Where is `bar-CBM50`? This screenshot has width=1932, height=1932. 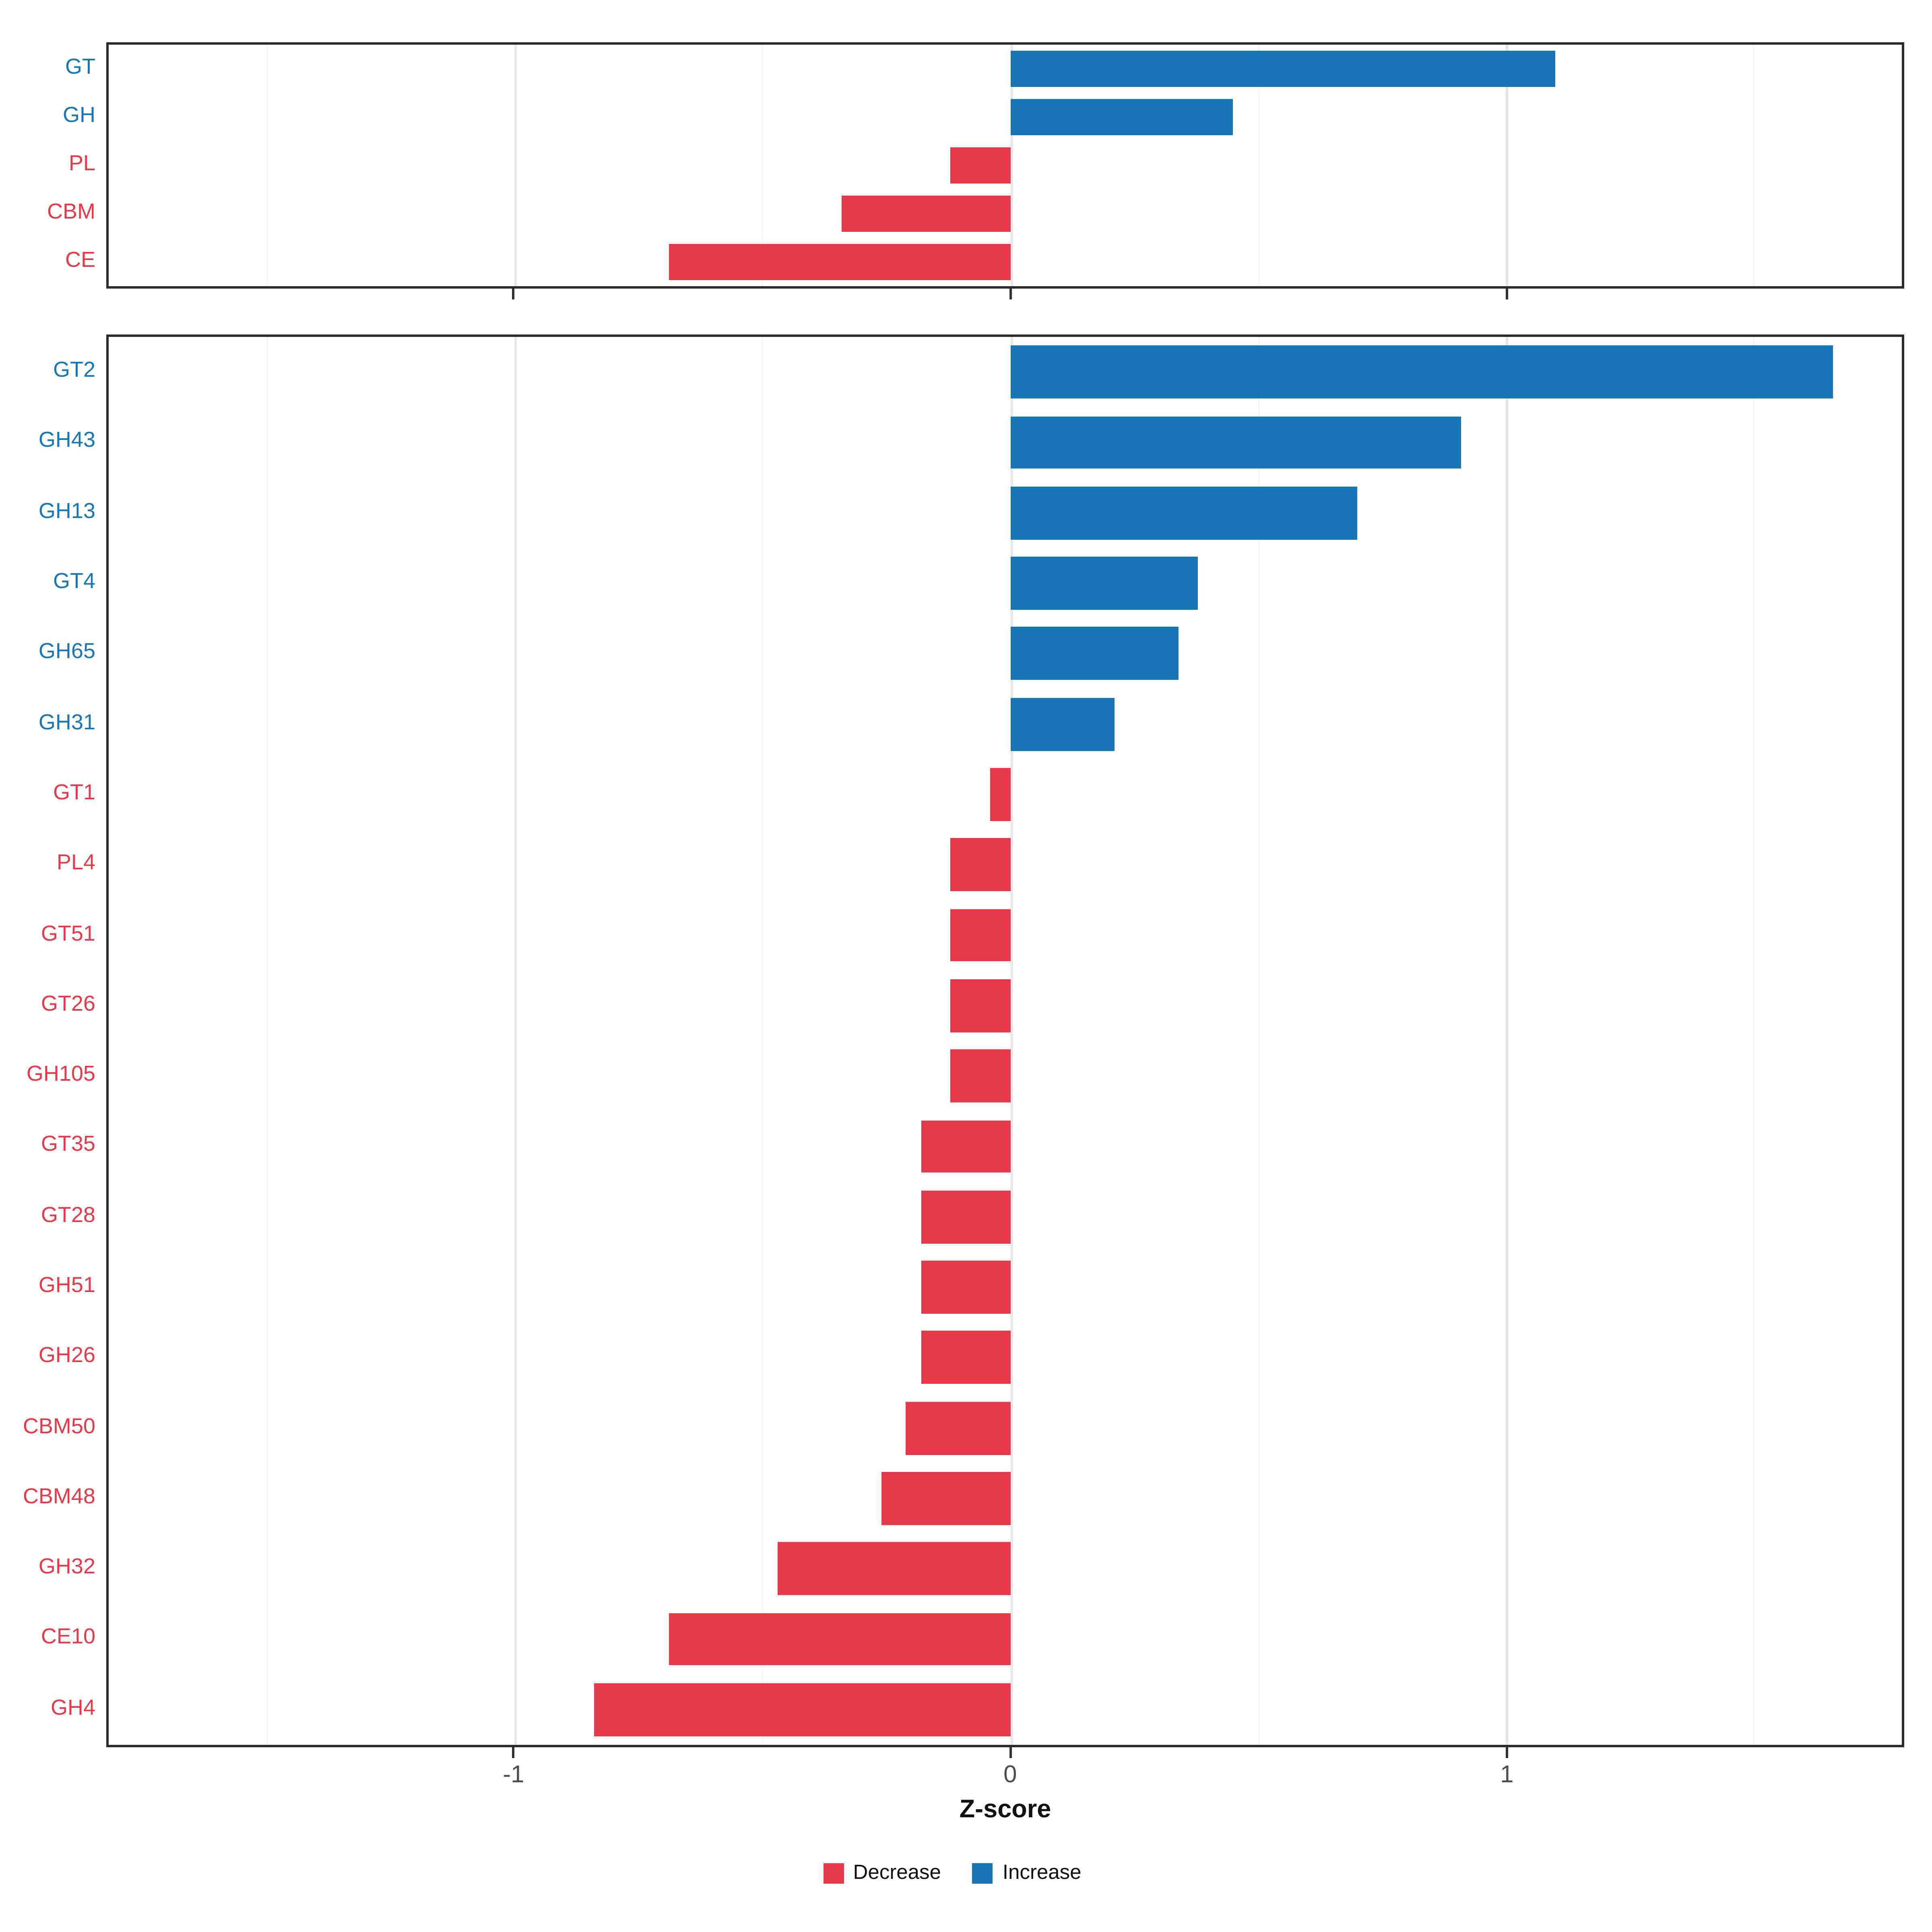
bar-CBM50 is located at coordinates (958, 1428).